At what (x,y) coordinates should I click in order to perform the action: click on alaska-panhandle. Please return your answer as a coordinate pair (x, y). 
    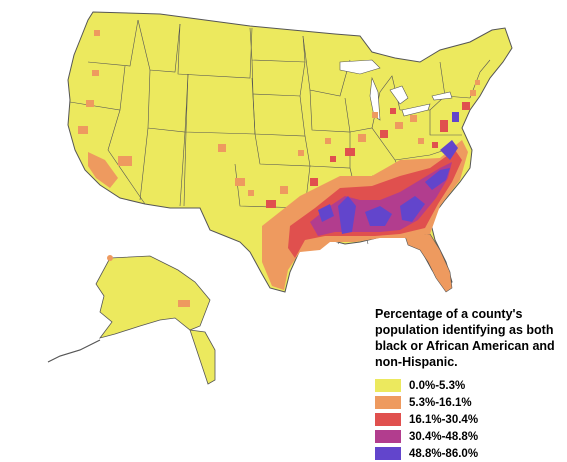
    Looking at the image, I should click on (202, 357).